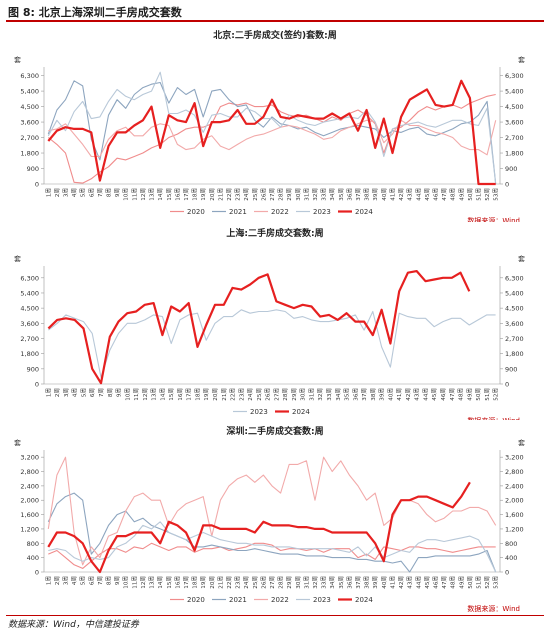 The height and width of the screenshot is (636, 550). What do you see at coordinates (212, 194) in the screenshot?
I see `x-tick-label: 20周` at bounding box center [212, 194].